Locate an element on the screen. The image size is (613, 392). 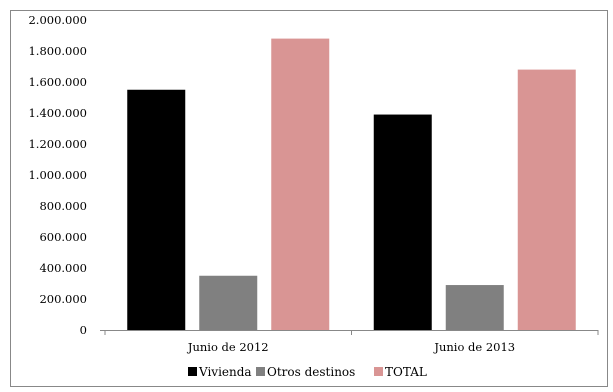
y-tick-label: 1.000.000 is located at coordinates (57, 175).